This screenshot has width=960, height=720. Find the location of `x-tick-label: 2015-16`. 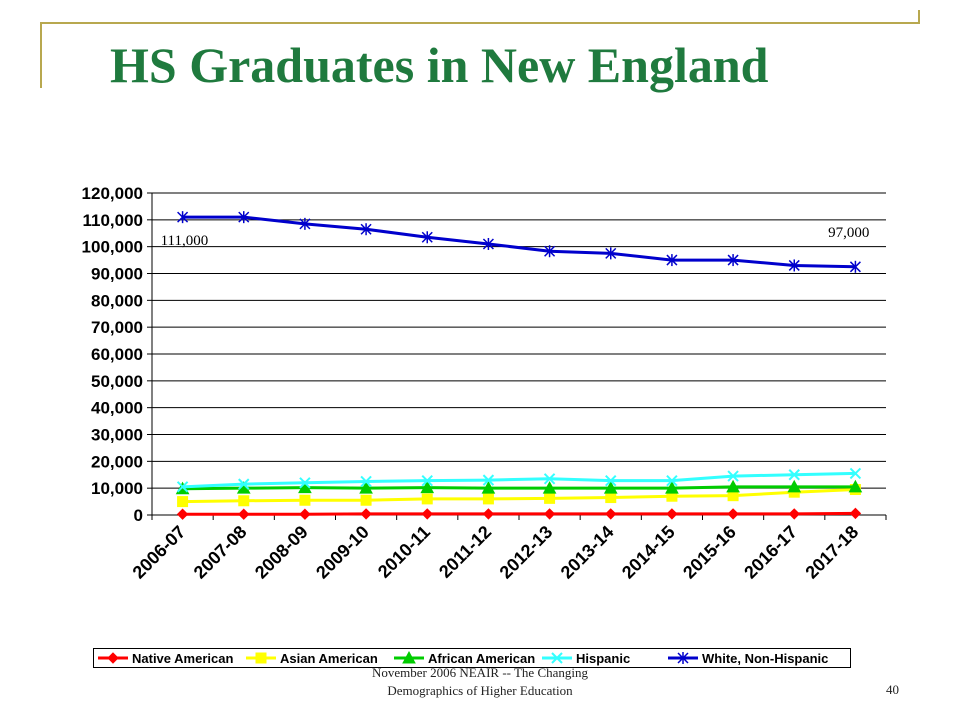

x-tick-label: 2015-16 is located at coordinates (709, 552).